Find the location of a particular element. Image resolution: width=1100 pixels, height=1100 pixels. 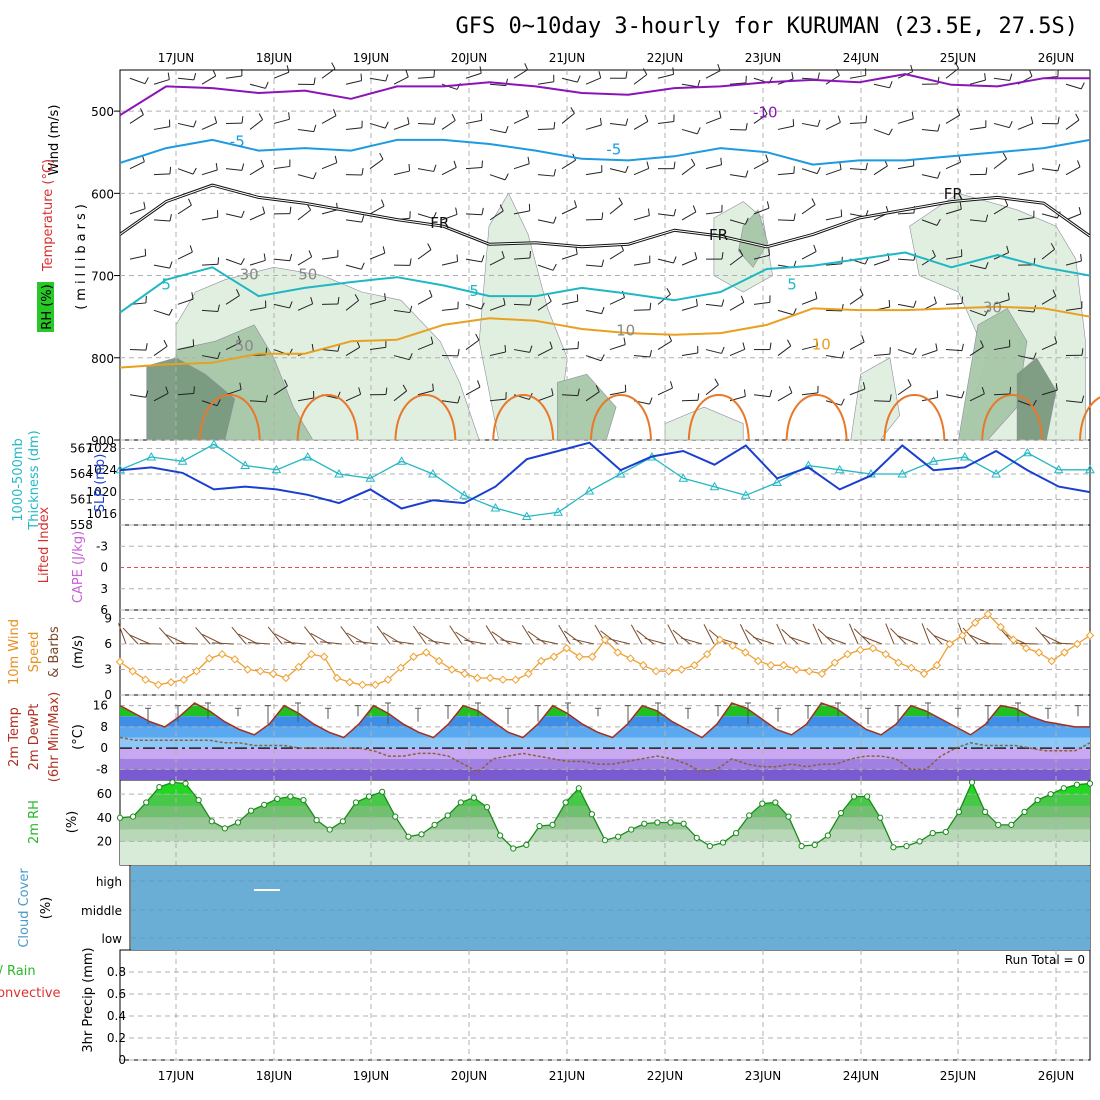

wind-tick-label: 9 is located at coordinates (108, 619).